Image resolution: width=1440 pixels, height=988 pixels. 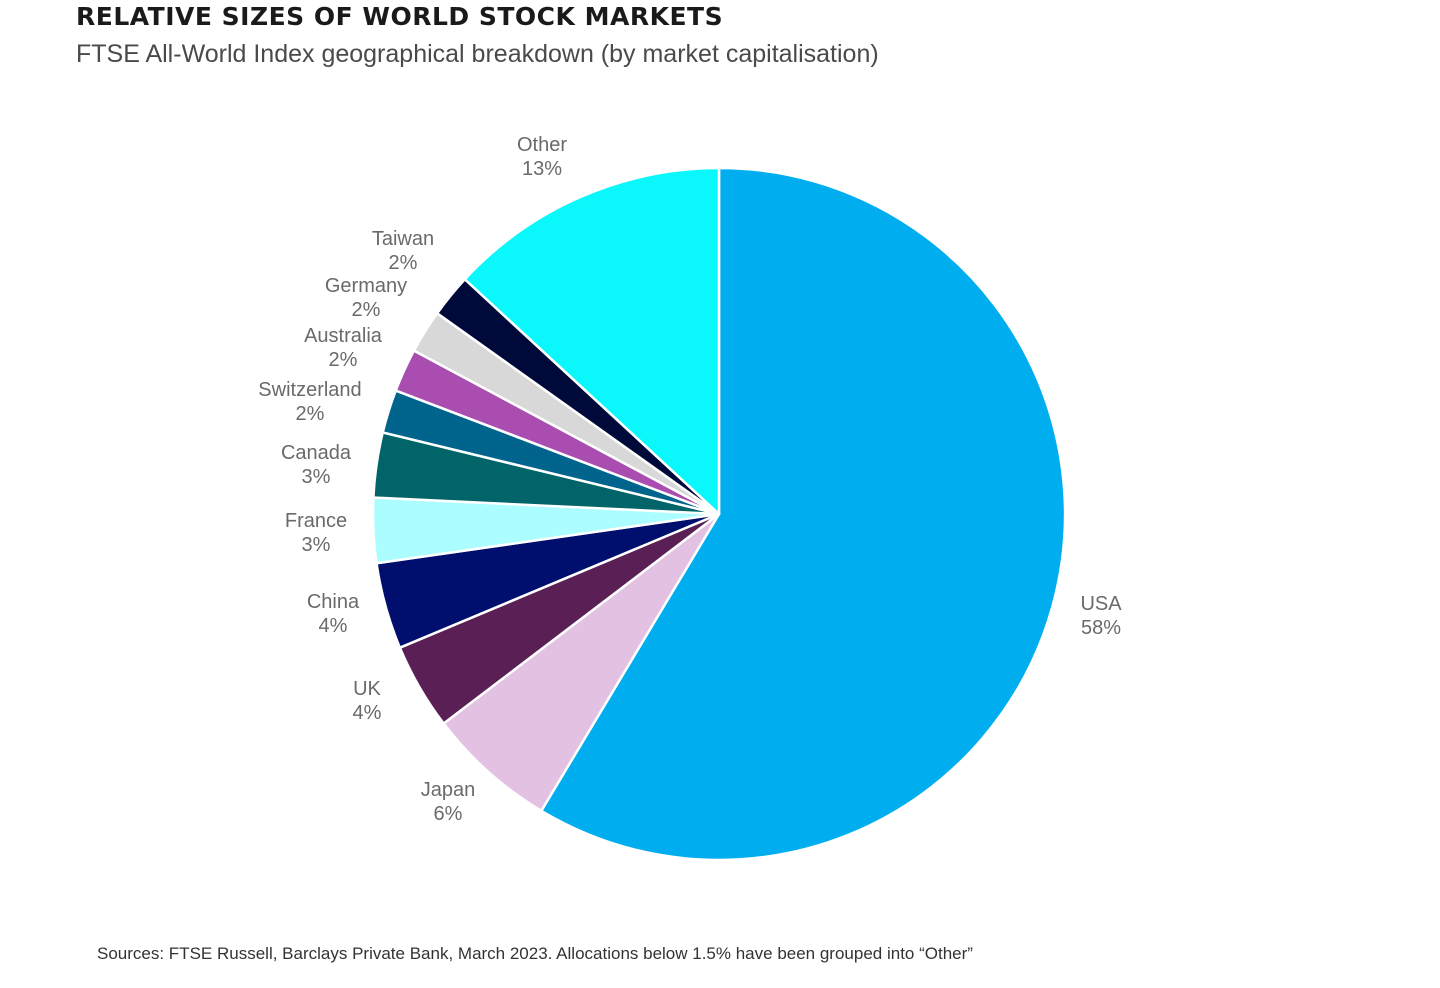 I want to click on slice-label-uk: UK, so click(x=367, y=689).